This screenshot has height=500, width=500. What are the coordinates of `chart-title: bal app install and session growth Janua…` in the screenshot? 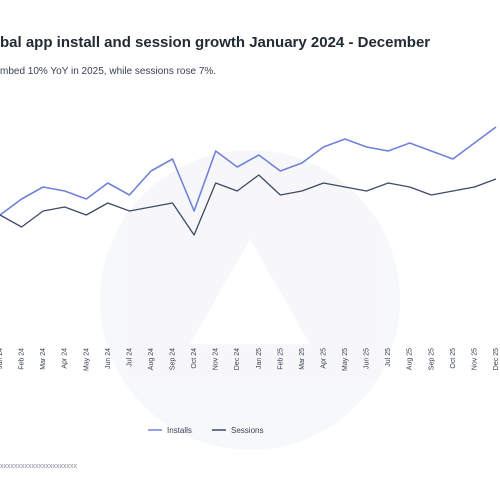 It's located at (215, 42).